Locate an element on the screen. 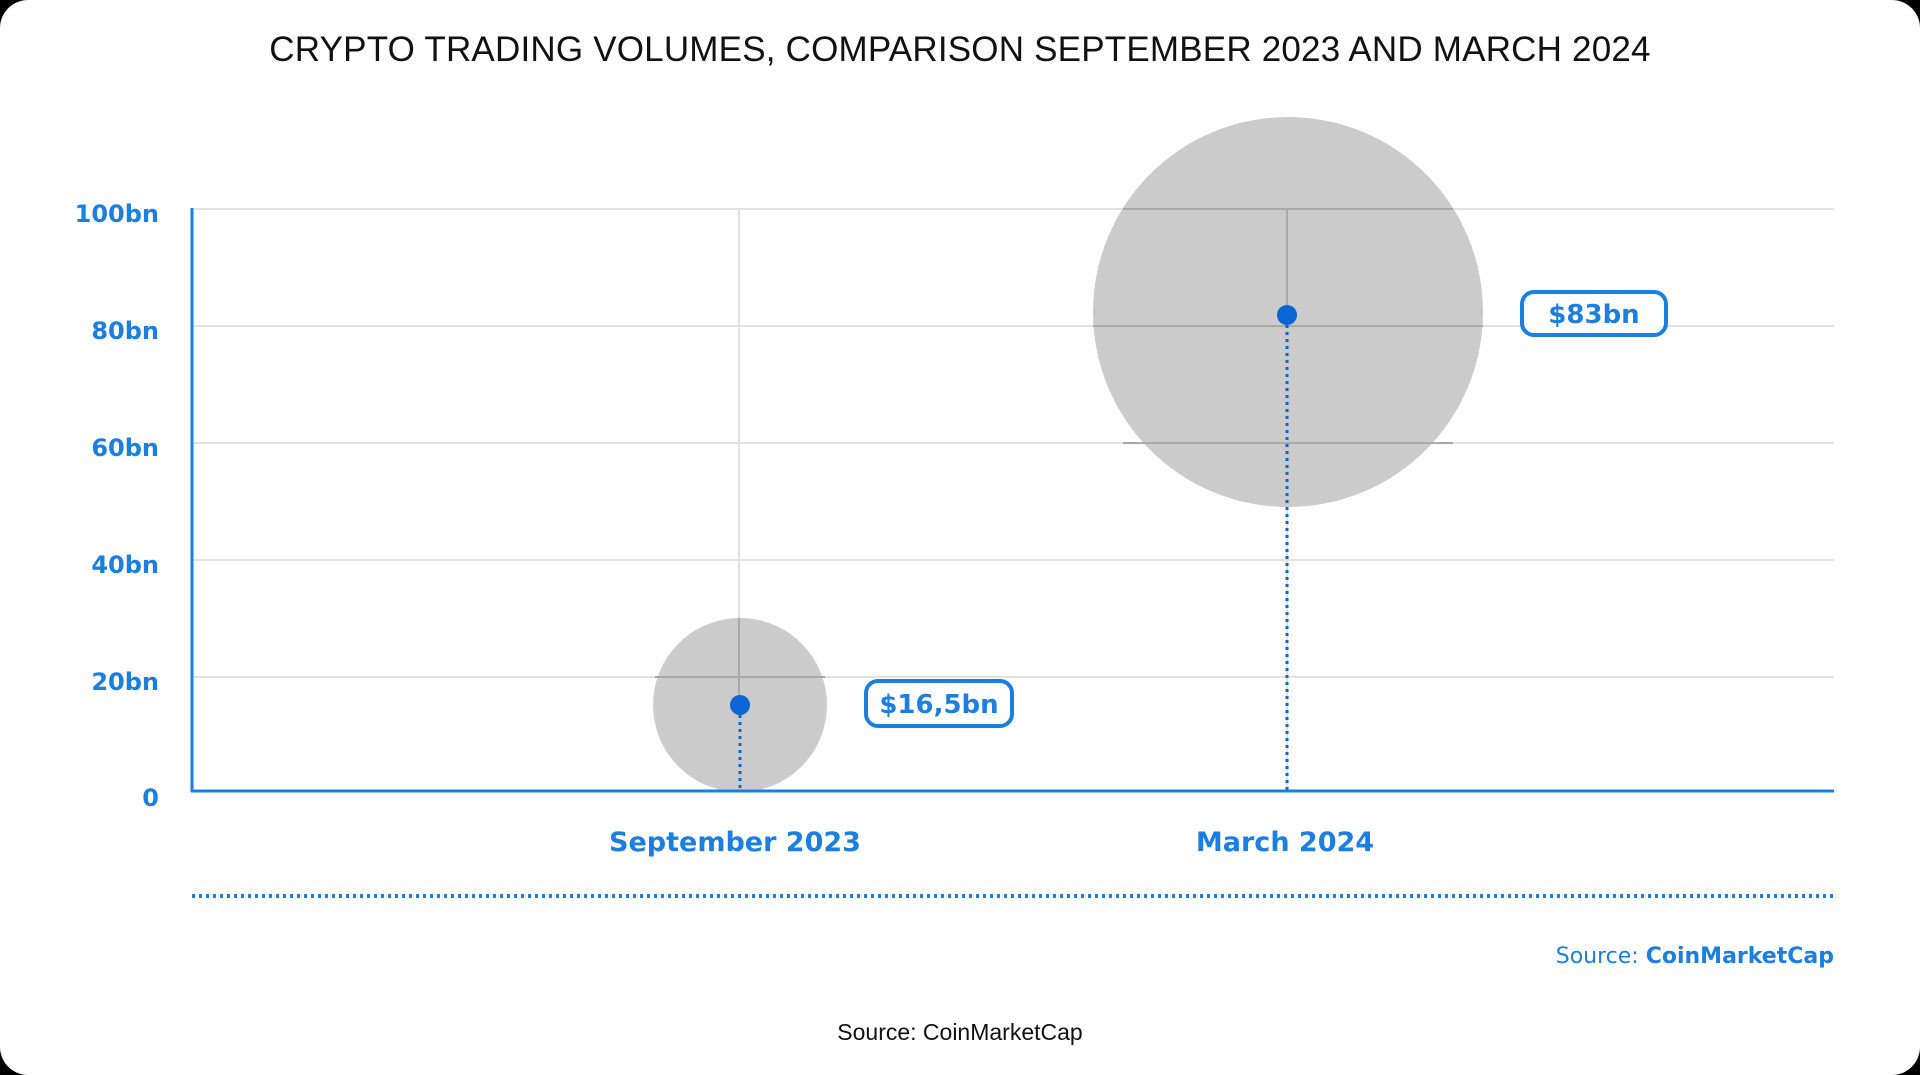 This screenshot has height=1075, width=1920. svg-text: $16,5bn is located at coordinates (938, 705).